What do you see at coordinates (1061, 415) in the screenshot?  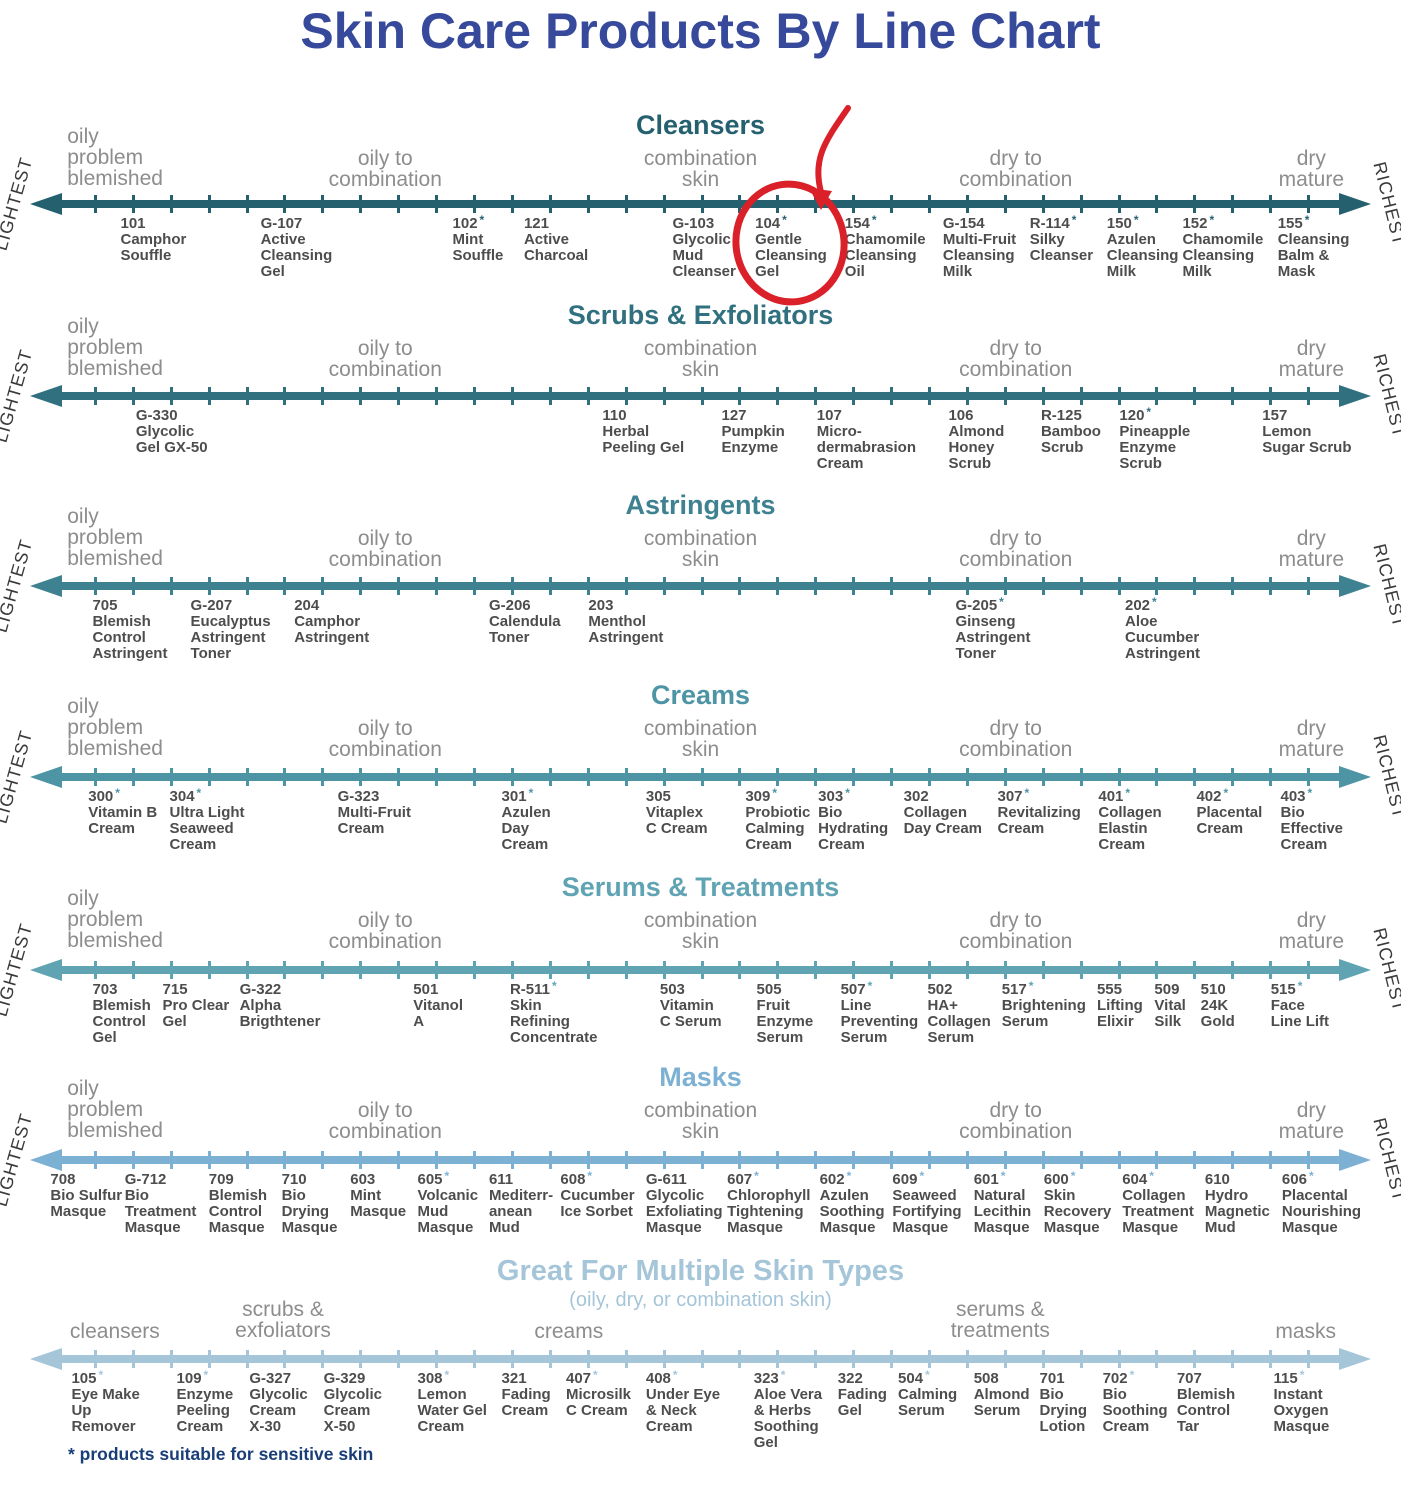 I see `product-code: R-125` at bounding box center [1061, 415].